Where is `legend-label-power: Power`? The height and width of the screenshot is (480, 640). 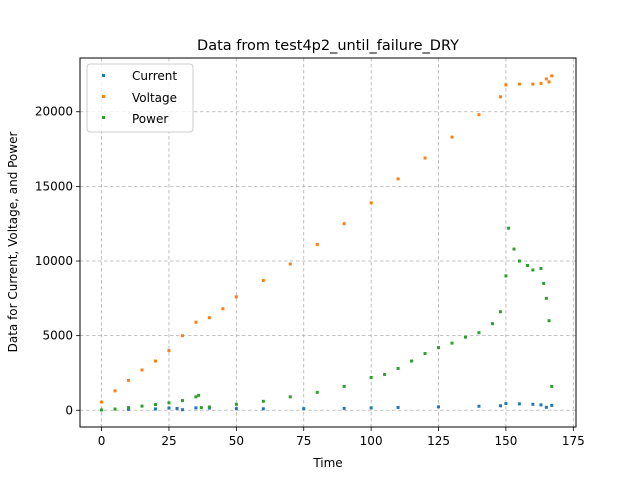 legend-label-power: Power is located at coordinates (150, 119).